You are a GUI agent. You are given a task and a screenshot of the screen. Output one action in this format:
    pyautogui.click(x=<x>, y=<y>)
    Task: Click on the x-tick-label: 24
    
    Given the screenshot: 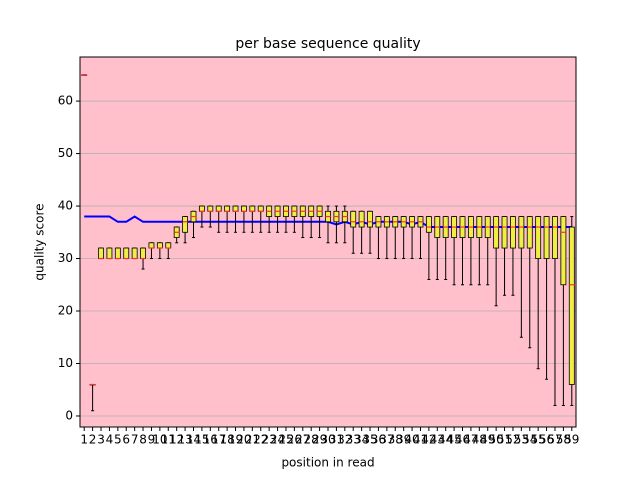 What is the action you would take?
    pyautogui.click(x=277, y=440)
    